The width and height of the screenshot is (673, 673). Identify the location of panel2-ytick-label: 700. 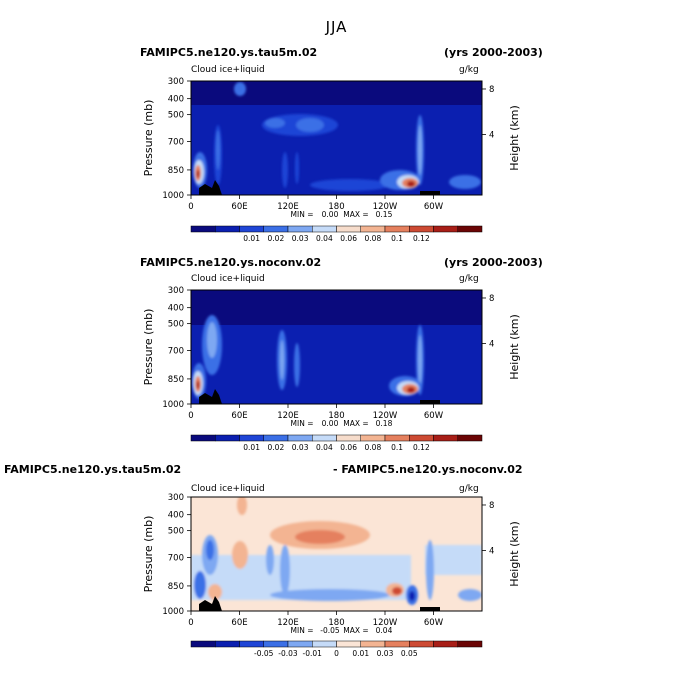
(176, 351).